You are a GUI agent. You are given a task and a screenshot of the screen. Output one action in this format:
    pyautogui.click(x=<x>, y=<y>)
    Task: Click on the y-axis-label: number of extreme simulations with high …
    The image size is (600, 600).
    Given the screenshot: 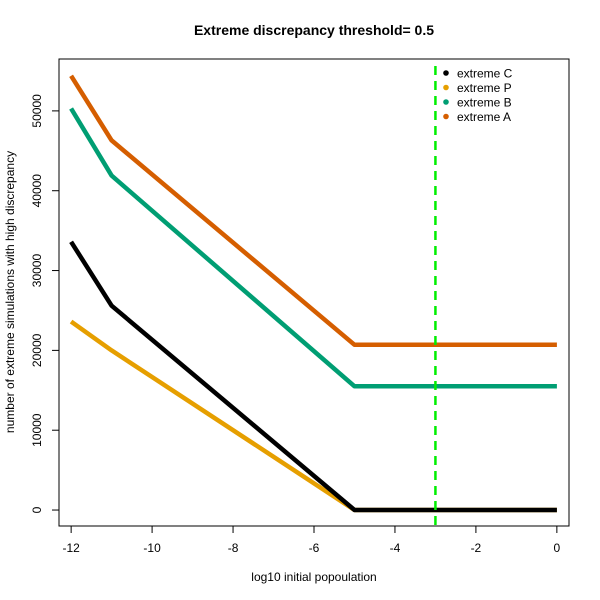 What is the action you would take?
    pyautogui.click(x=10, y=292)
    